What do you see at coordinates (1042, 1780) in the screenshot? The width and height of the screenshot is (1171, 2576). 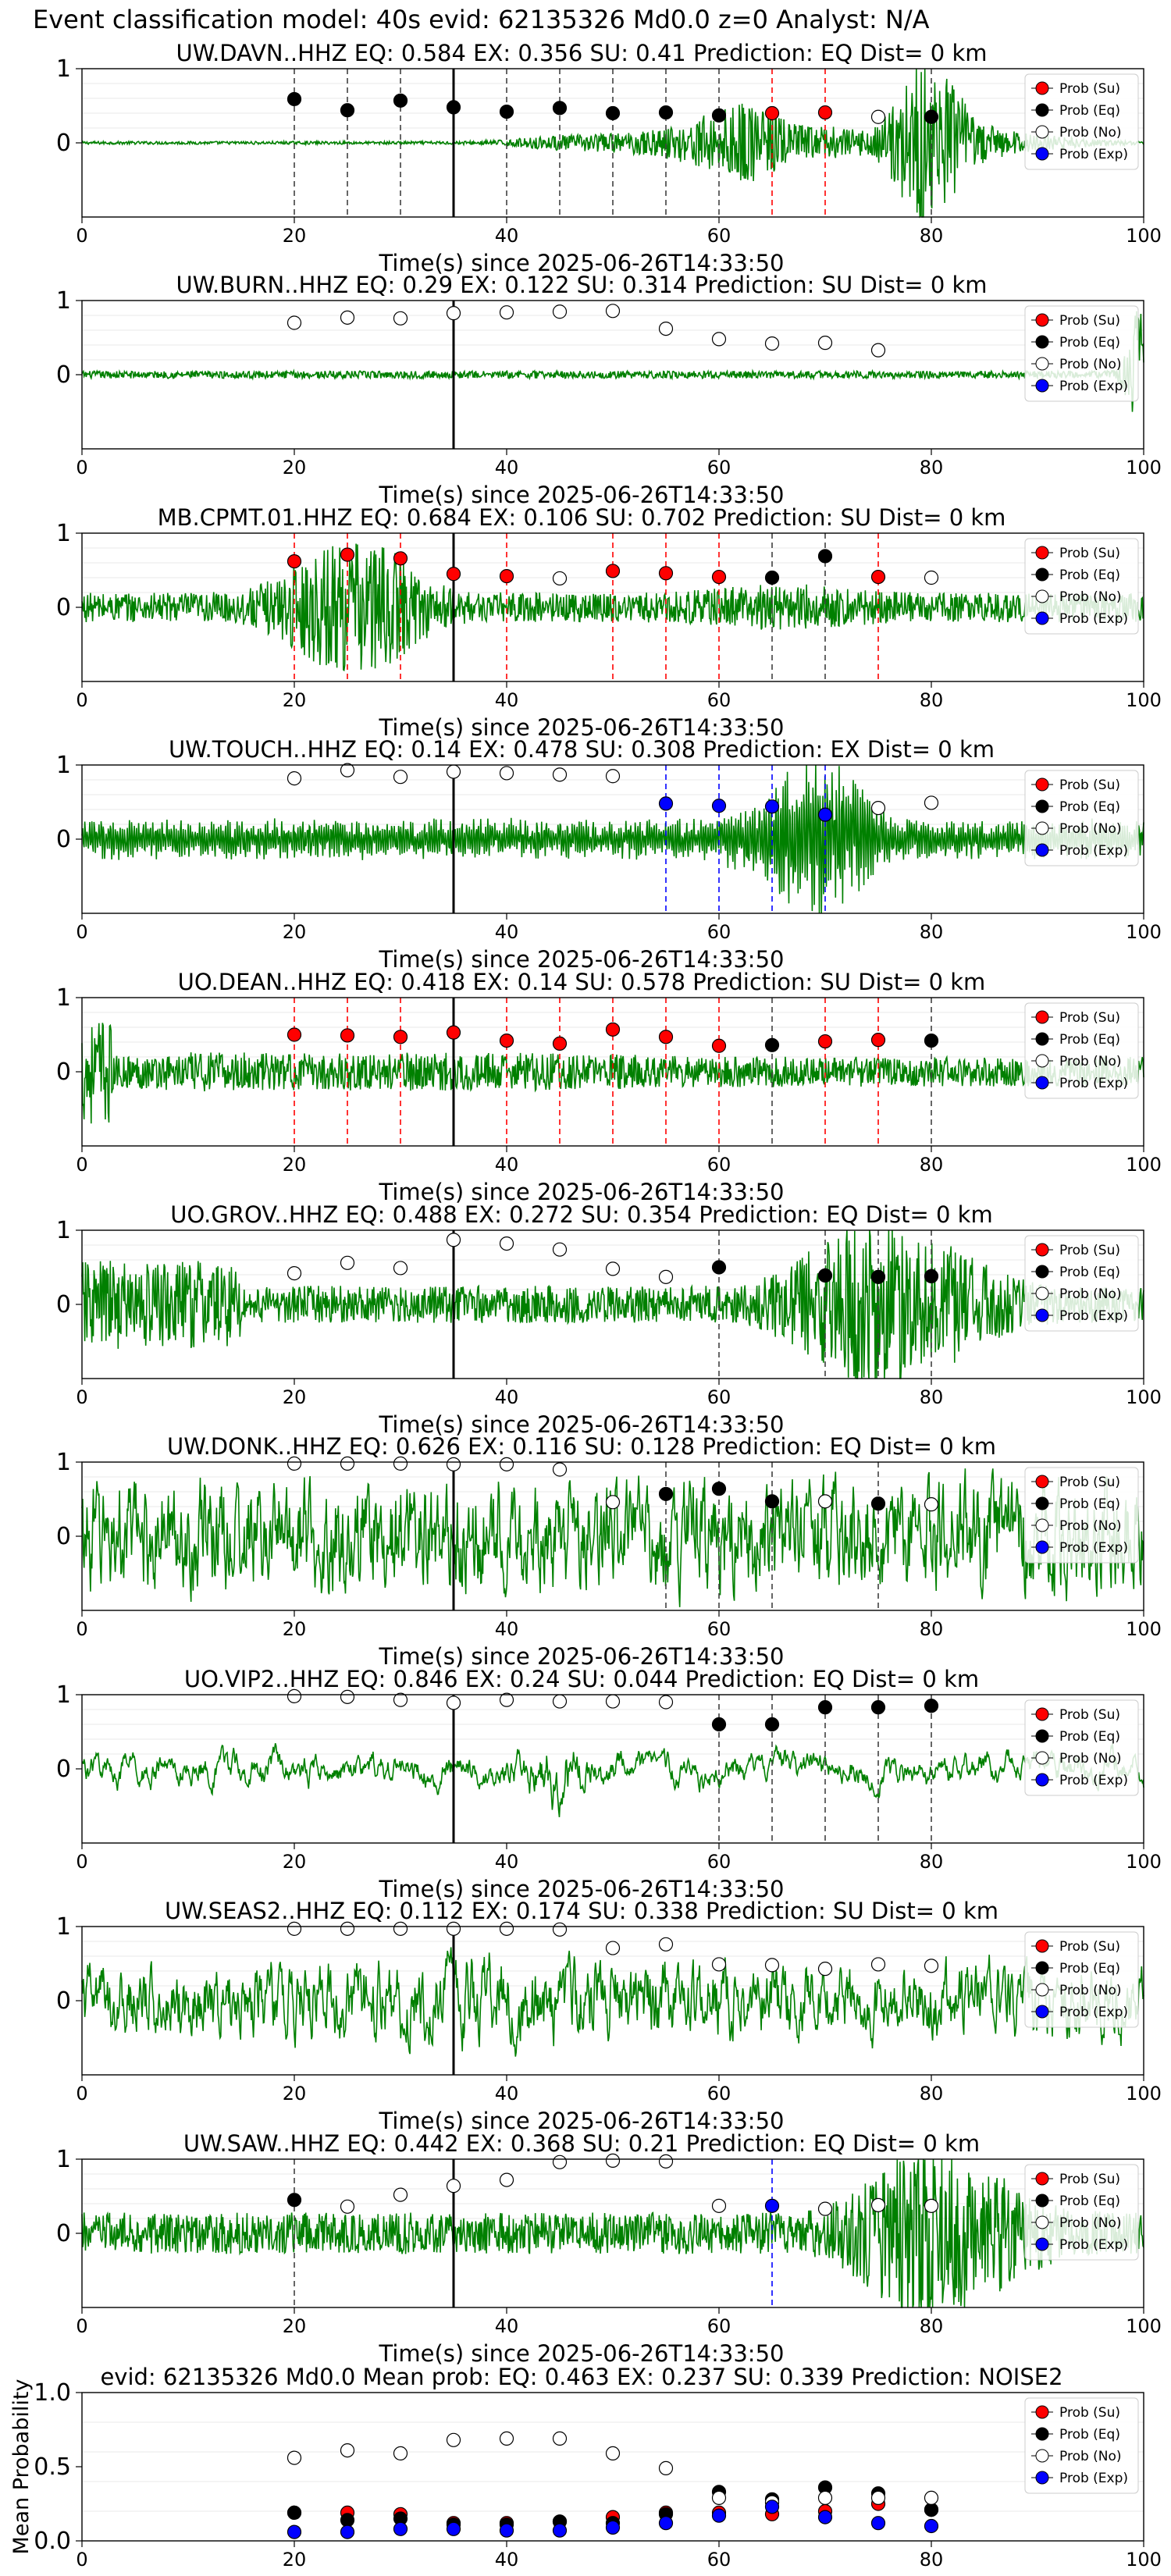 I see `legend-marker-exp` at bounding box center [1042, 1780].